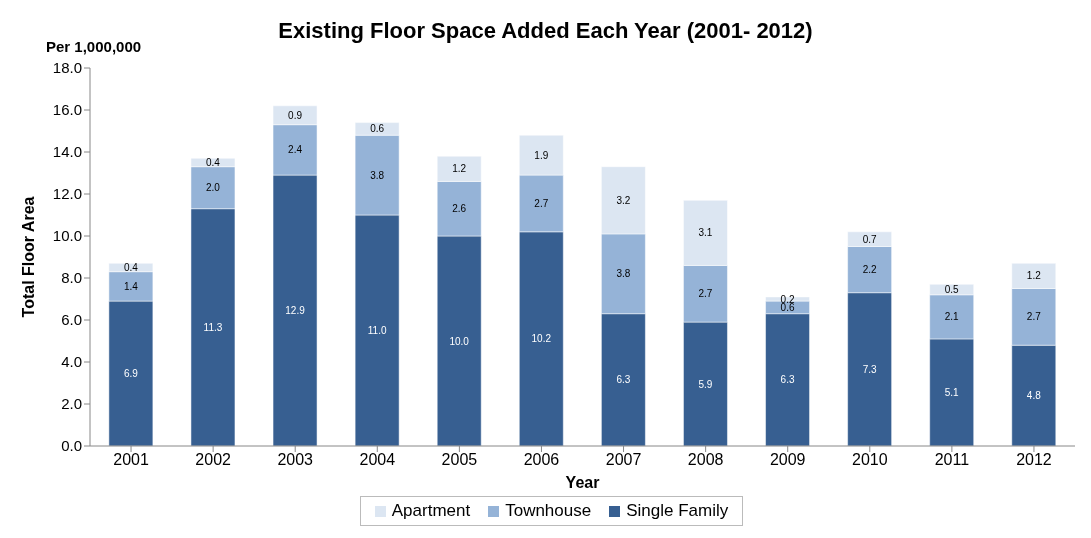  What do you see at coordinates (377, 129) in the screenshot?
I see `data-label: 0.6` at bounding box center [377, 129].